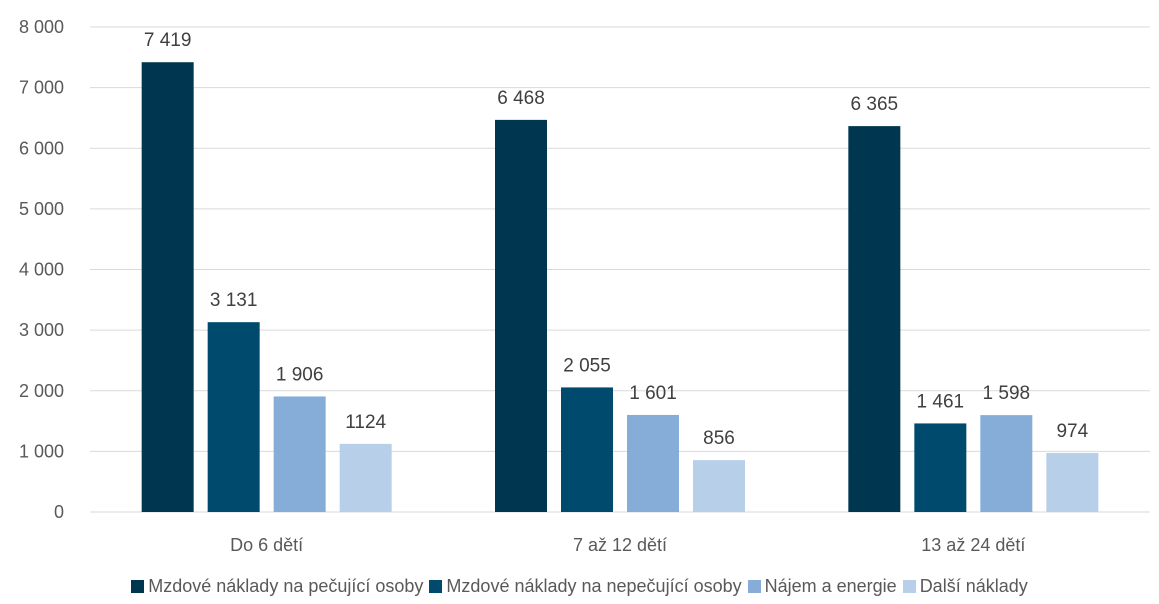 This screenshot has height=604, width=1159. What do you see at coordinates (41, 148) in the screenshot?
I see `y-tick-label: 6 000` at bounding box center [41, 148].